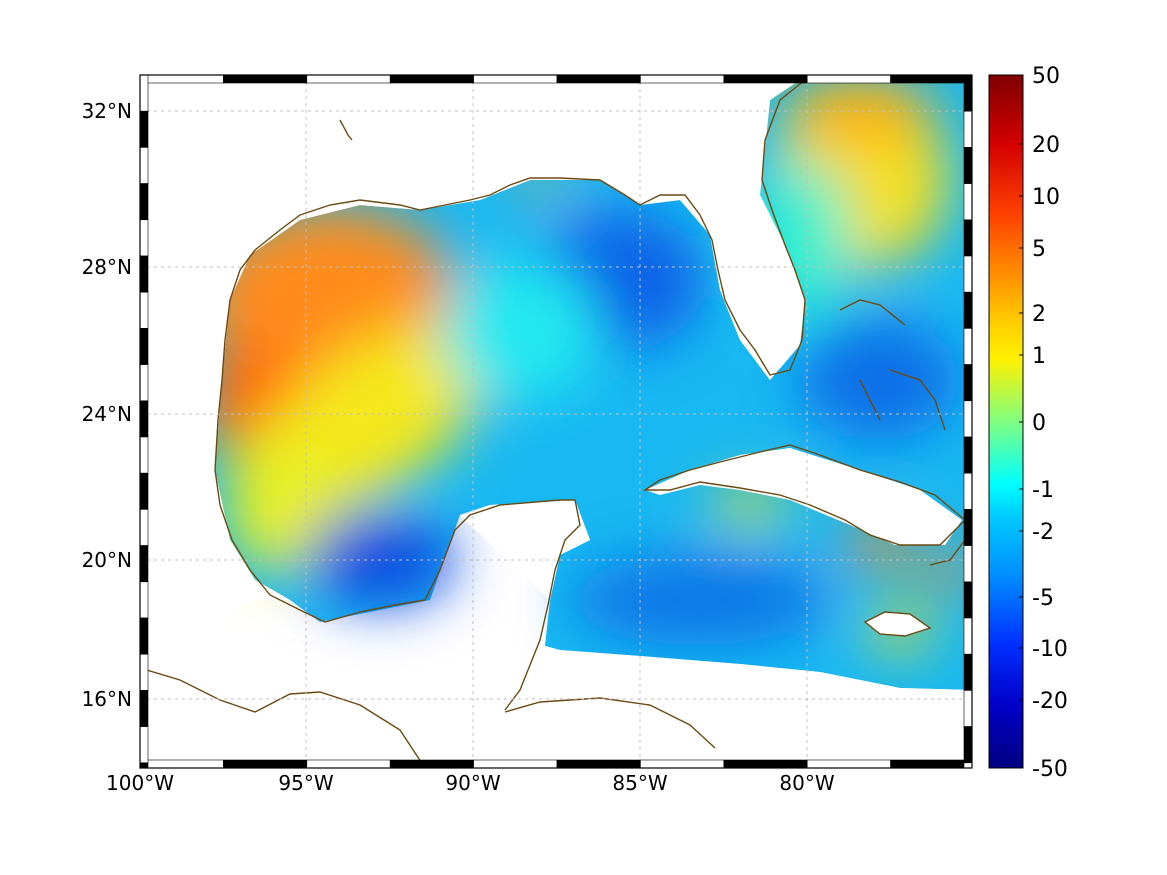 The height and width of the screenshot is (875, 1167). Describe the element at coordinates (1046, 76) in the screenshot. I see `cb-label-50: 50` at that location.